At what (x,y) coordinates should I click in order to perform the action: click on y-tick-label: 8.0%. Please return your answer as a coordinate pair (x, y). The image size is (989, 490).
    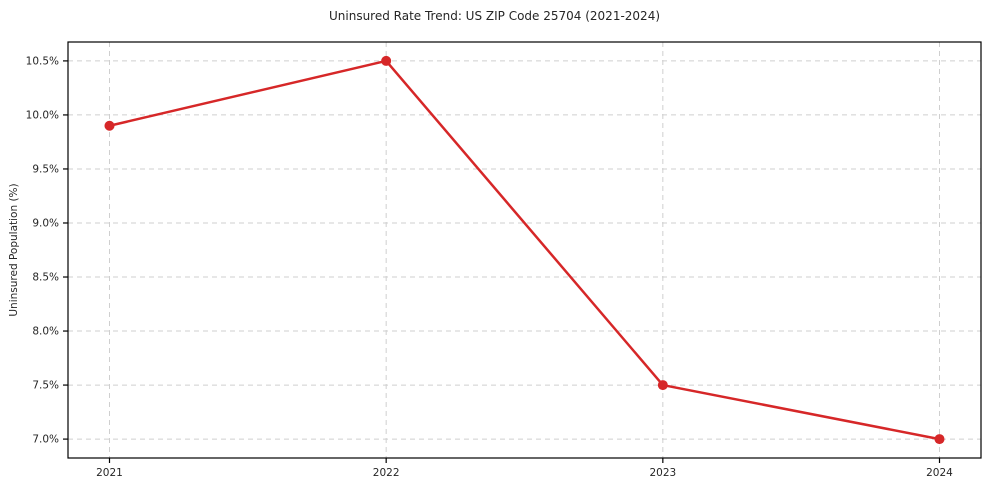
    Looking at the image, I should click on (45, 332).